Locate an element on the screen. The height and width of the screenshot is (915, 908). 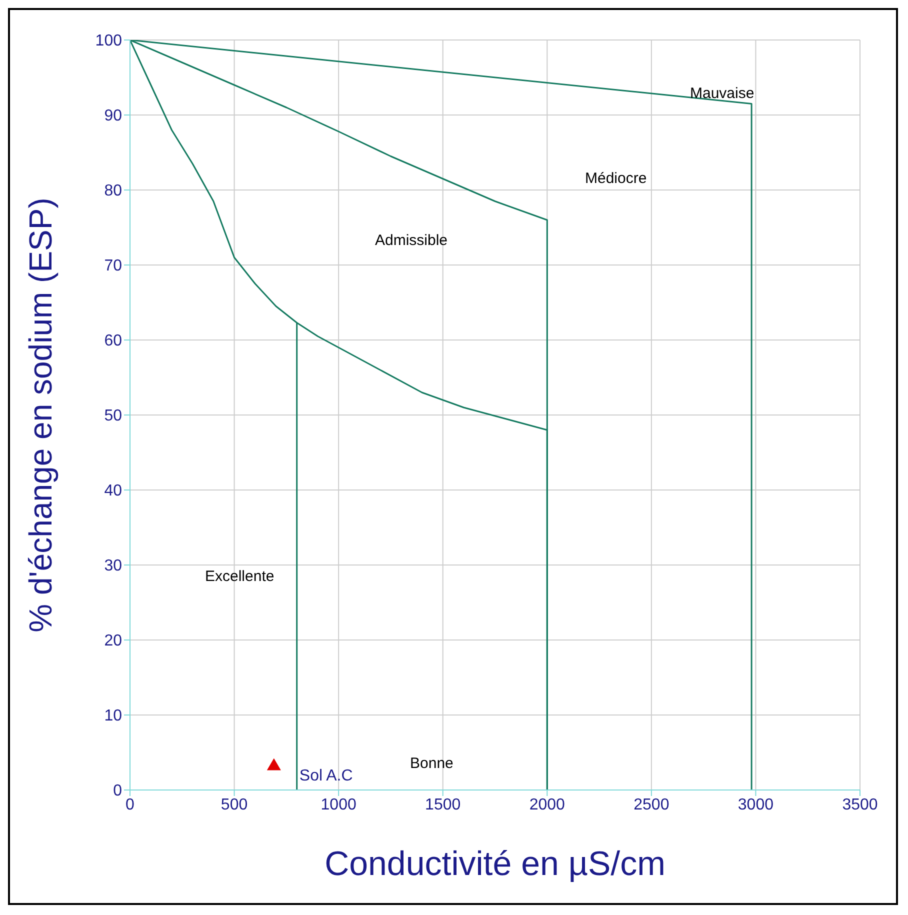
x-tick-label: 3500 is located at coordinates (860, 805).